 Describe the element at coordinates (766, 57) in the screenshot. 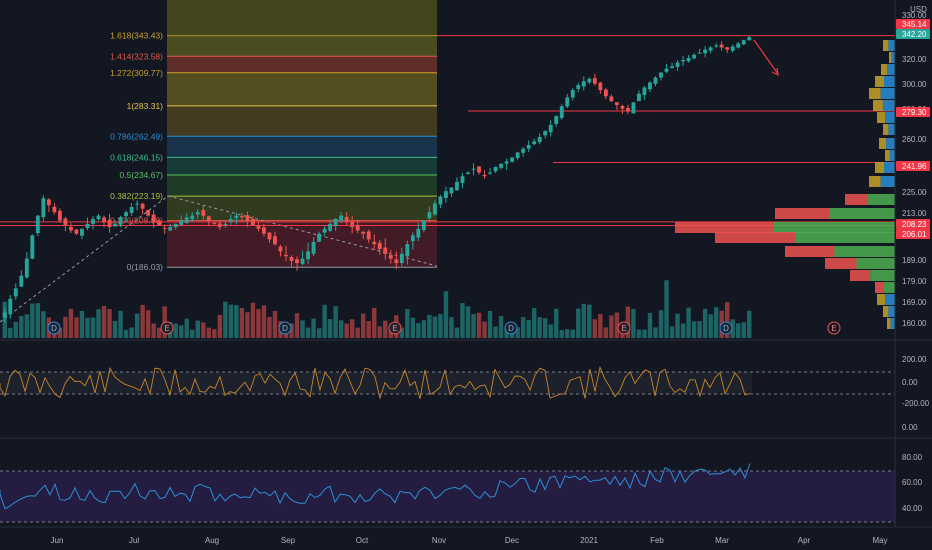

I see `arrow-line` at that location.